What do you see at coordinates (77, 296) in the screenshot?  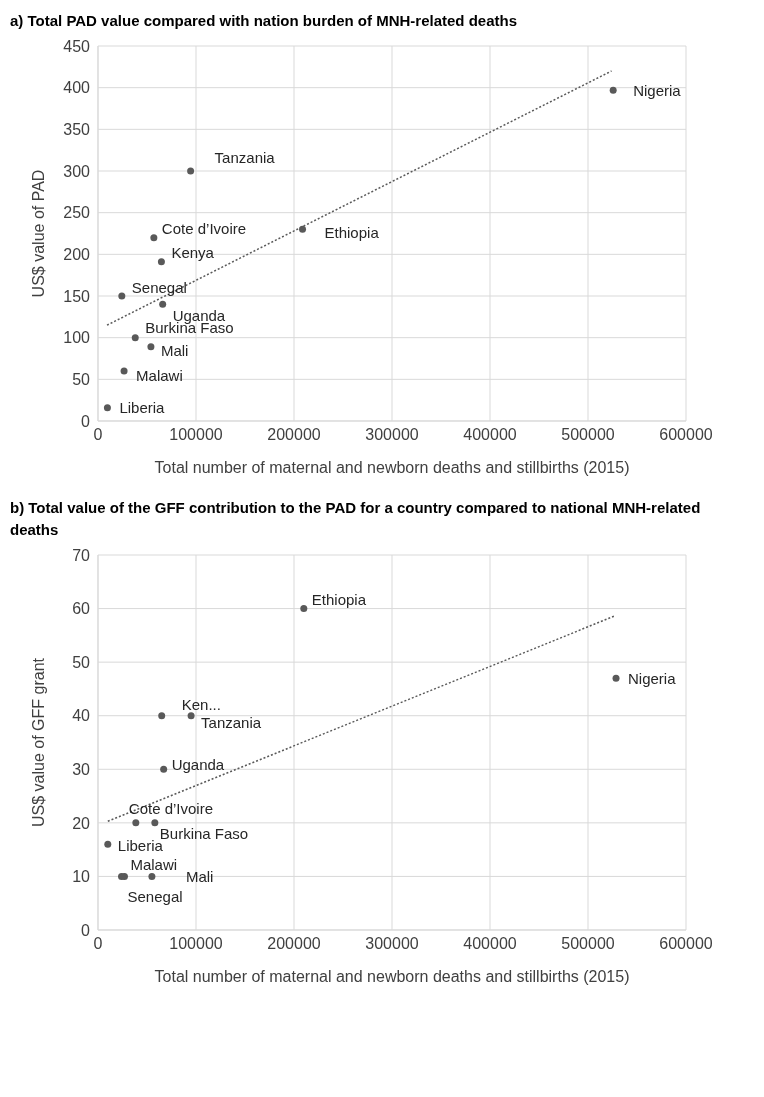 I see `y-tick-label: 150` at bounding box center [77, 296].